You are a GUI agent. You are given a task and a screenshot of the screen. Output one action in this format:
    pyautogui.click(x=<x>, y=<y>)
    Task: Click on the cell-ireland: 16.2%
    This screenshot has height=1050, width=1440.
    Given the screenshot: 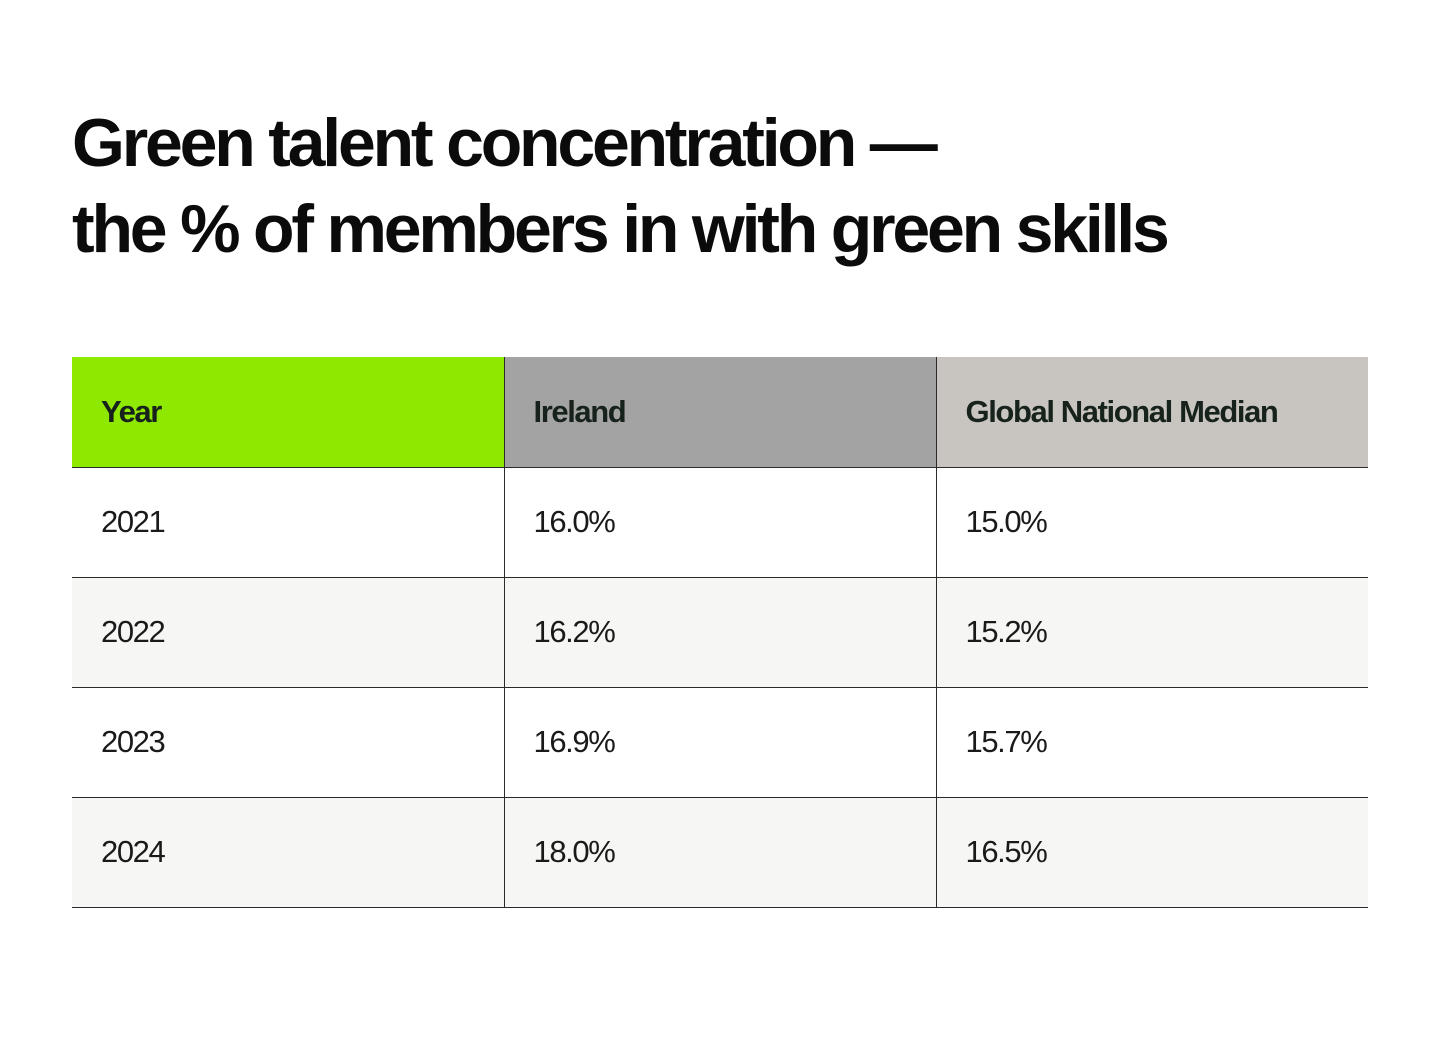 What is the action you would take?
    pyautogui.click(x=719, y=632)
    